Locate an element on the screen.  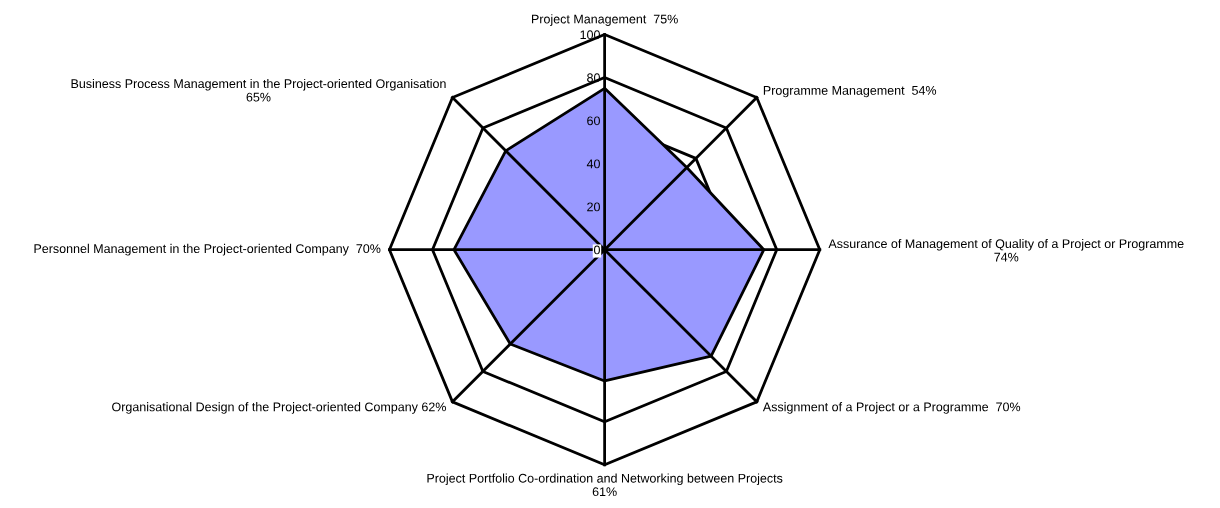
spoke-label: Personnel Management in the Project-oriented Company 70% is located at coordinates (207, 249).